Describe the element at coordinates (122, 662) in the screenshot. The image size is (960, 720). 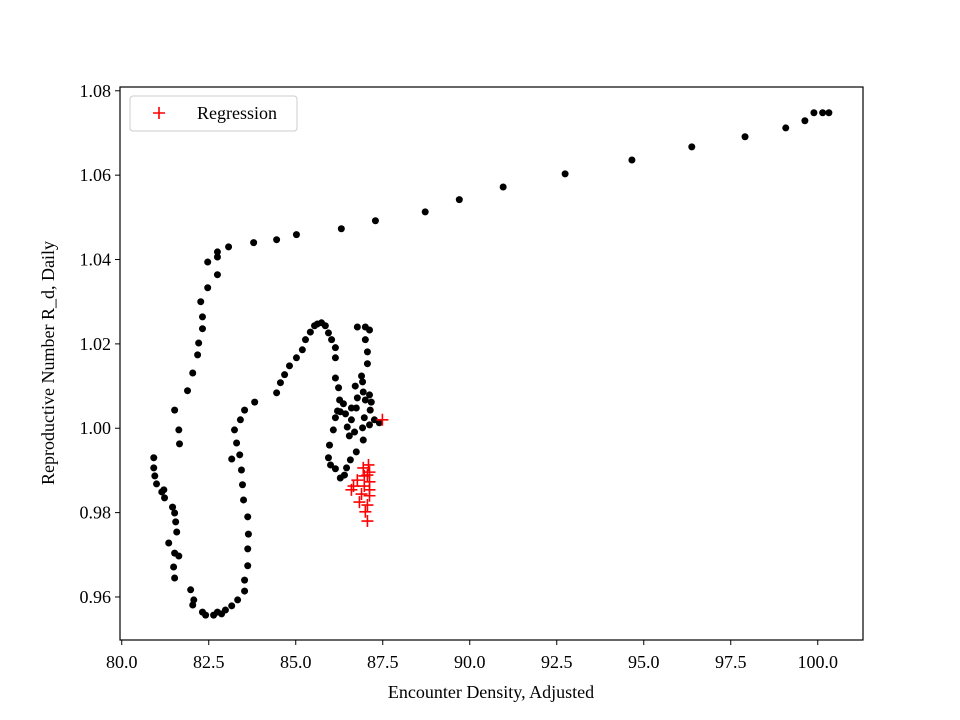
I see `x-tick-label: 80.0` at that location.